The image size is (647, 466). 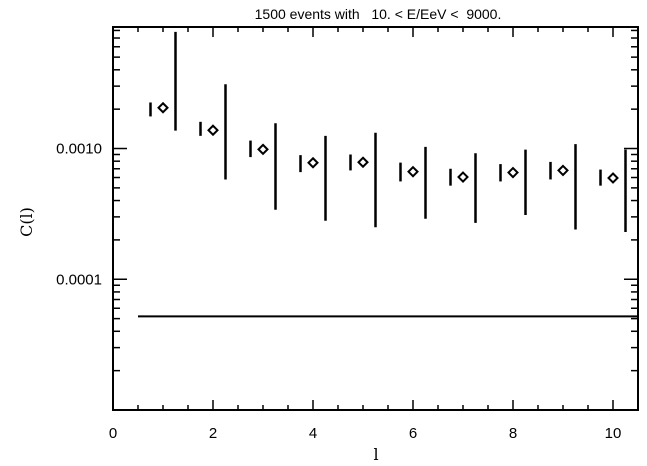 What do you see at coordinates (113, 433) in the screenshot?
I see `x-tick-label: 0` at bounding box center [113, 433].